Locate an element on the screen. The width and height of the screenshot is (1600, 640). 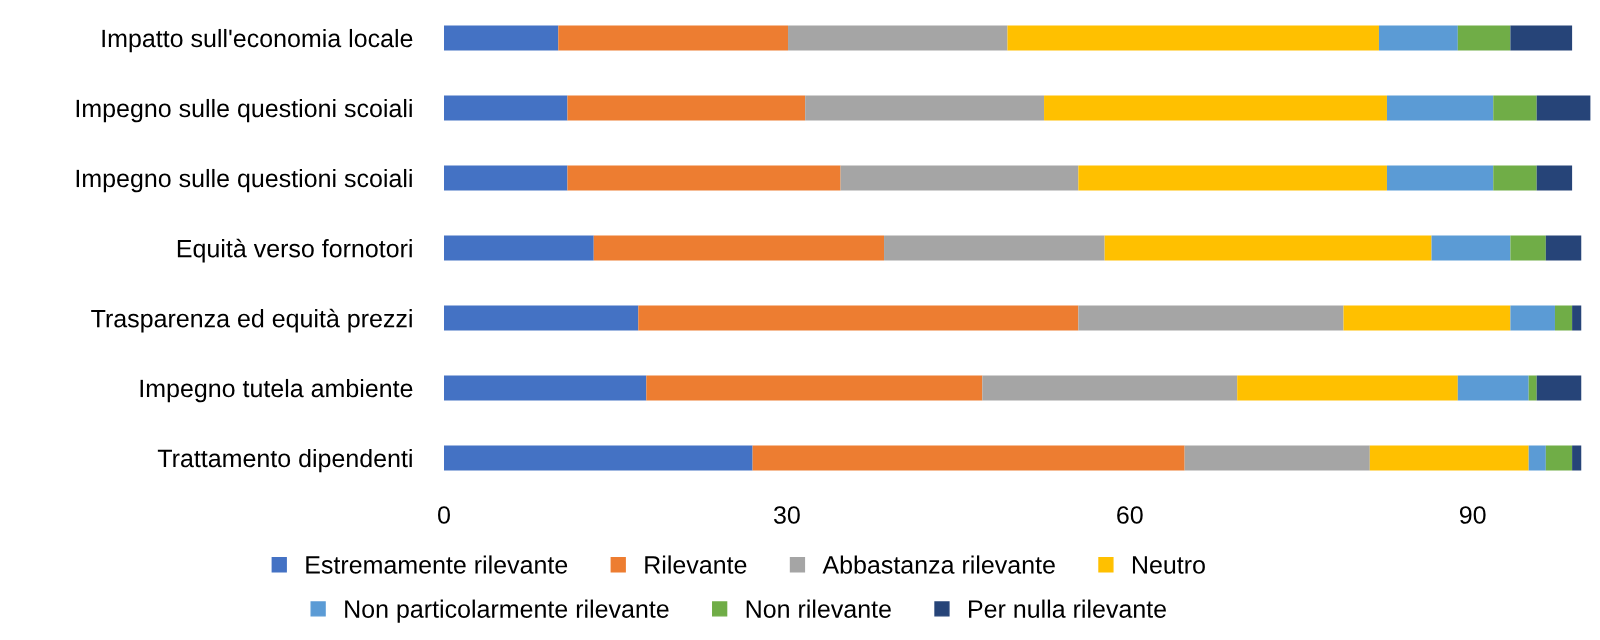
y-tick-label: Equità verso fornotori is located at coordinates (294, 250).